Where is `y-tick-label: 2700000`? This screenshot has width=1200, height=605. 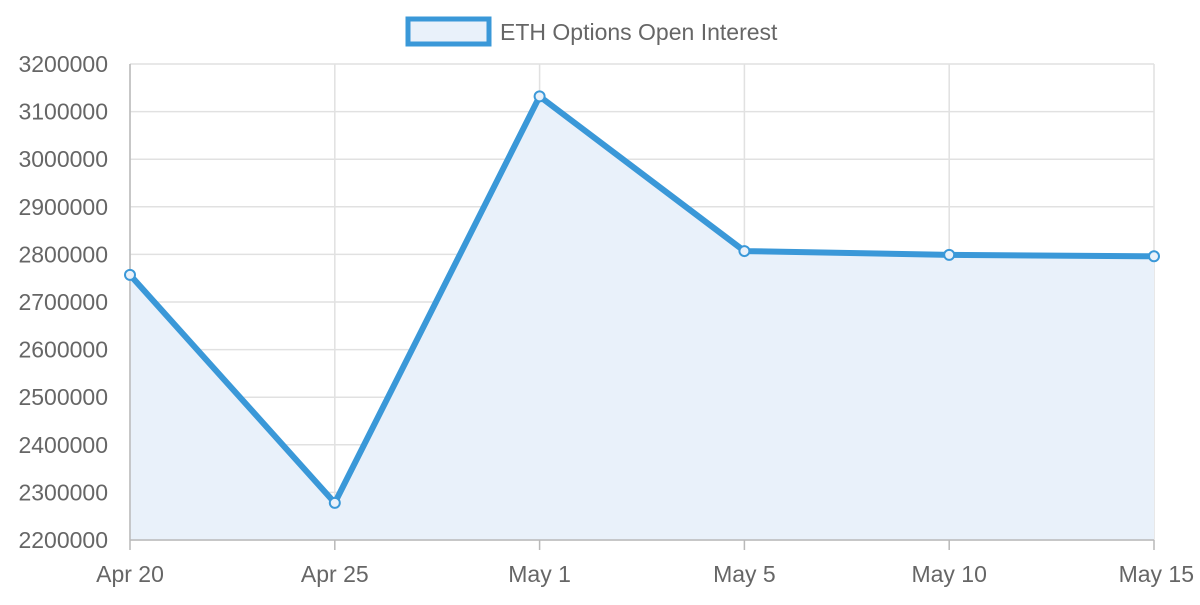
y-tick-label: 2700000 is located at coordinates (63, 302).